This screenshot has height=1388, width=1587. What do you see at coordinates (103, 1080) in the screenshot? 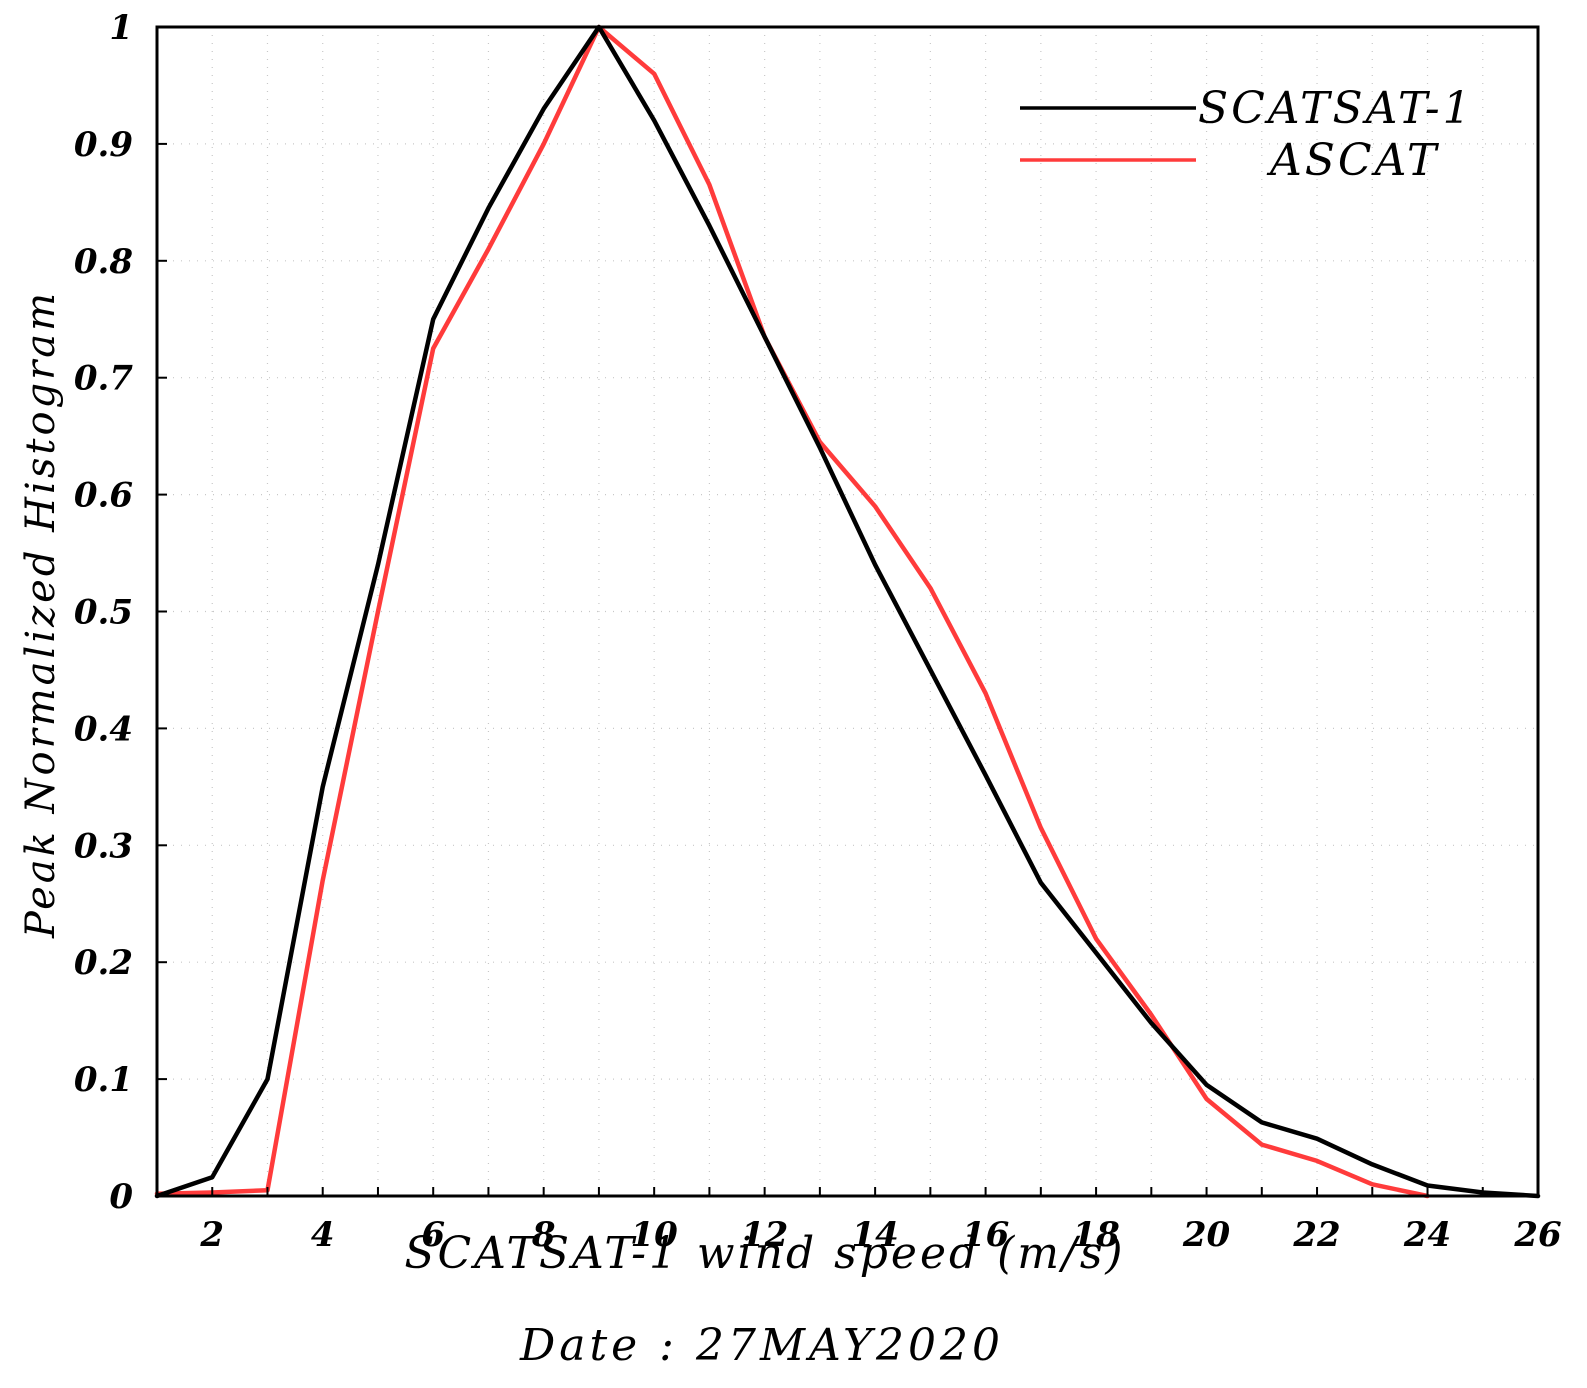
I see `y-tick-label: 0.1` at bounding box center [103, 1080].